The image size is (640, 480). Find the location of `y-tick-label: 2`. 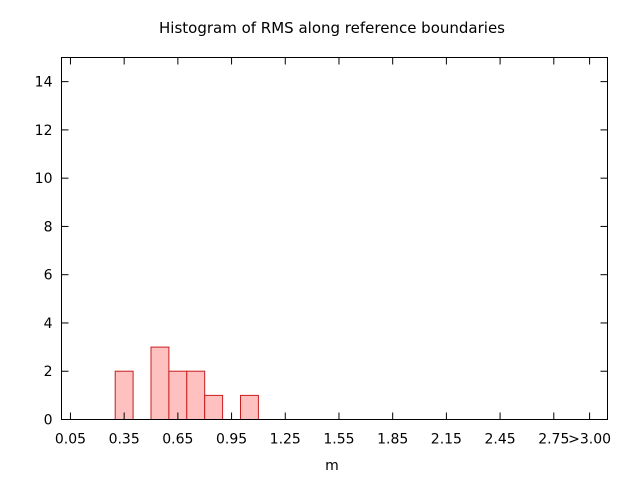

y-tick-label: 2 is located at coordinates (48, 372).